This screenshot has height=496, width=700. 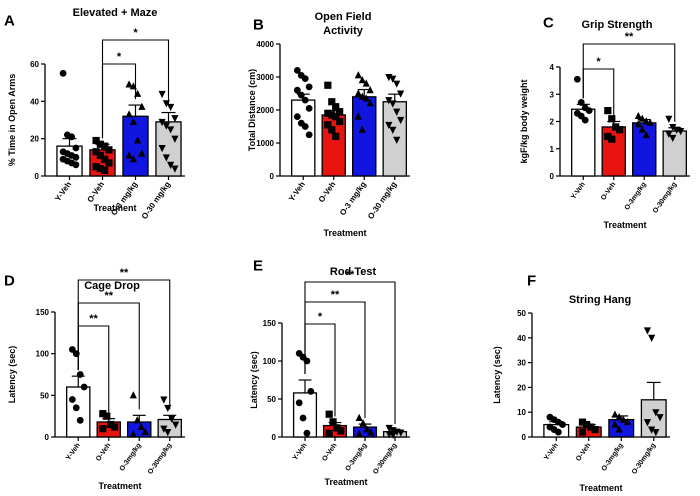 What do you see at coordinates (552, 94) in the screenshot?
I see `y-tick-label: 3` at bounding box center [552, 94].